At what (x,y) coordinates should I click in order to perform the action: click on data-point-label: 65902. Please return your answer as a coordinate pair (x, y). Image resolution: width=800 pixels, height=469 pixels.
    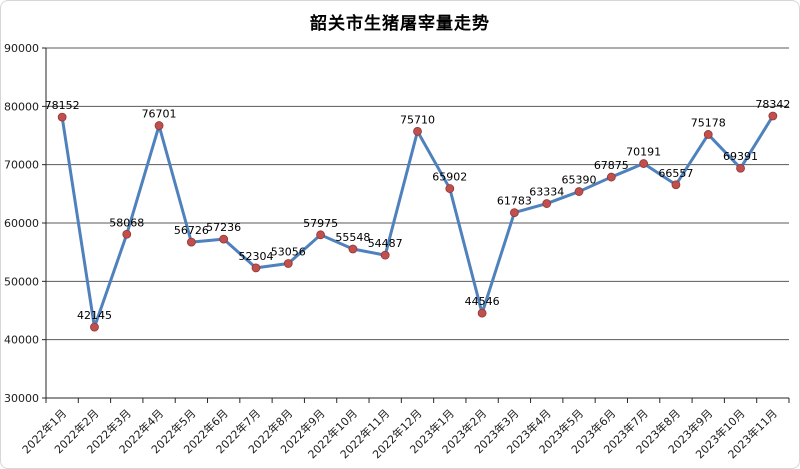
    Looking at the image, I should click on (449, 177).